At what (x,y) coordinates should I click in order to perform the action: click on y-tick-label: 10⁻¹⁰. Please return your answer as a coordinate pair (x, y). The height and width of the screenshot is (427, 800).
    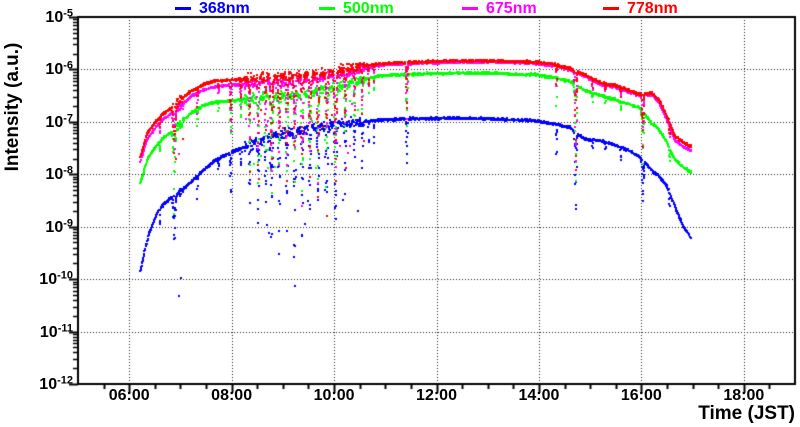
    Looking at the image, I should click on (56, 278).